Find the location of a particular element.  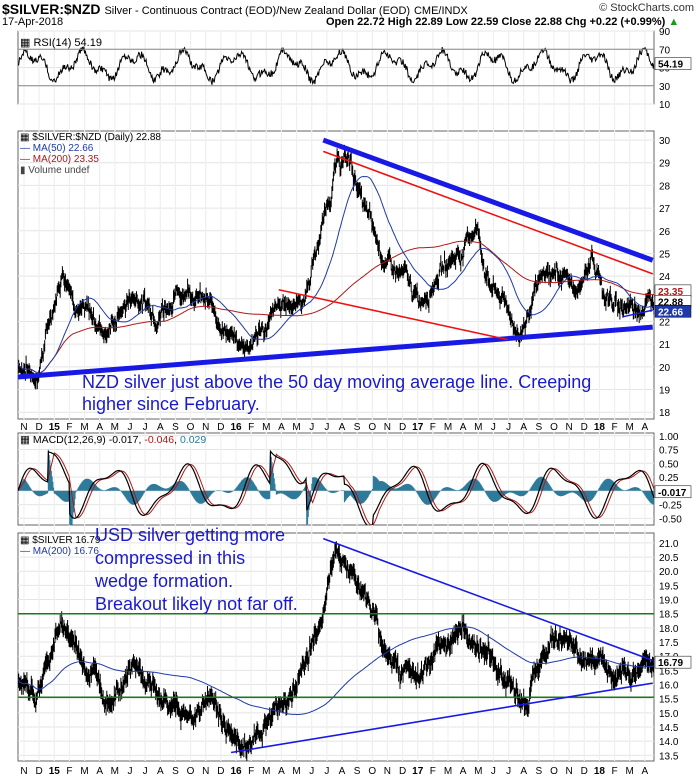

up-arrow-icon: ▲ is located at coordinates (674, 22).